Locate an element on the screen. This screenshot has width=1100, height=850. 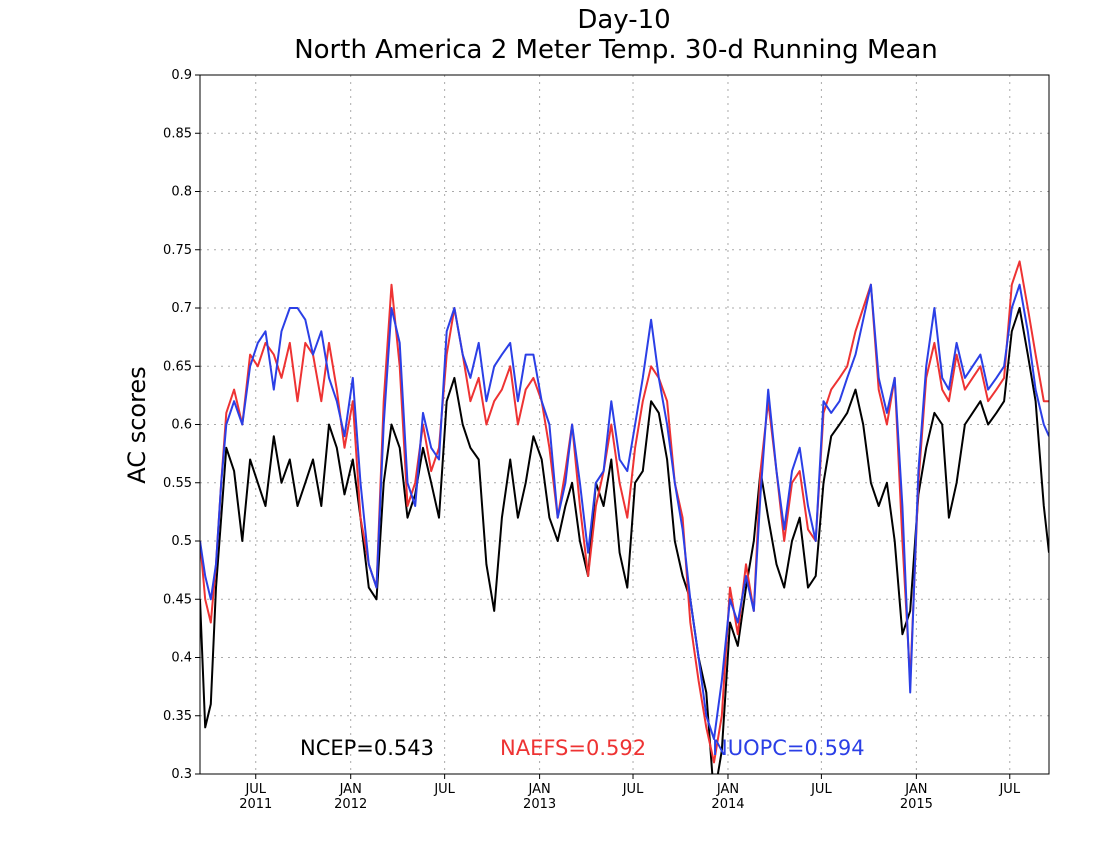
legend: NCEP=0.543 NAEFS=0.592 NUOPC=0.594 is located at coordinates (582, 748).